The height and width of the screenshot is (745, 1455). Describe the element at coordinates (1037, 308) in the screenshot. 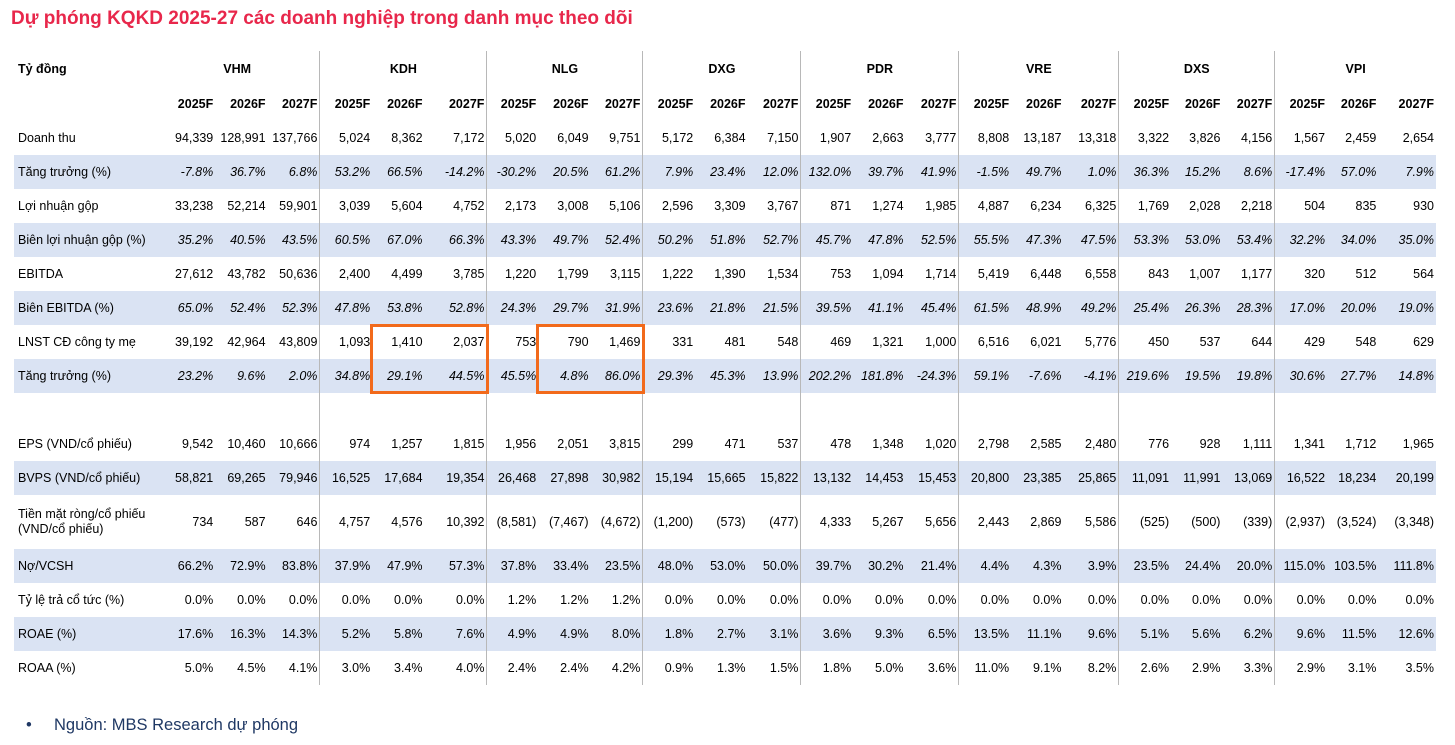

I see `table-cell: 48.9%` at that location.